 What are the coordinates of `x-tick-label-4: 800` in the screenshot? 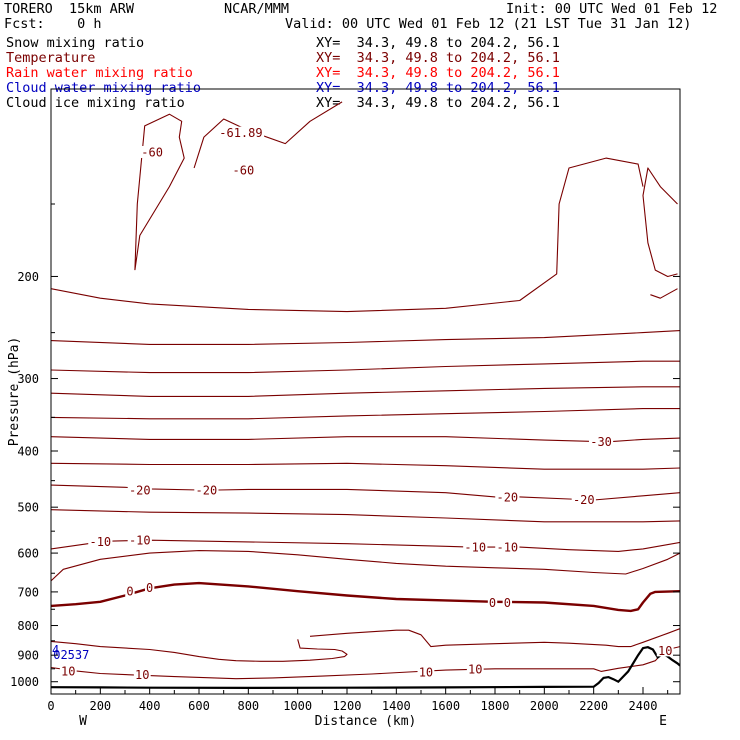 It's located at (248, 706).